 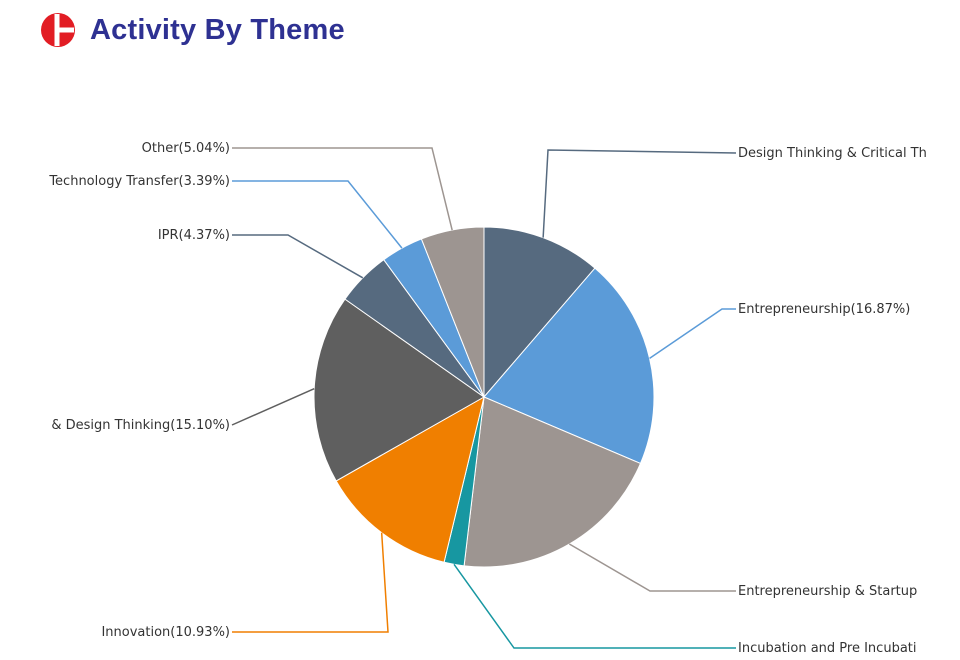 What do you see at coordinates (140, 425) in the screenshot?
I see `slice-label-5: & Design Thinking(15.10%)` at bounding box center [140, 425].